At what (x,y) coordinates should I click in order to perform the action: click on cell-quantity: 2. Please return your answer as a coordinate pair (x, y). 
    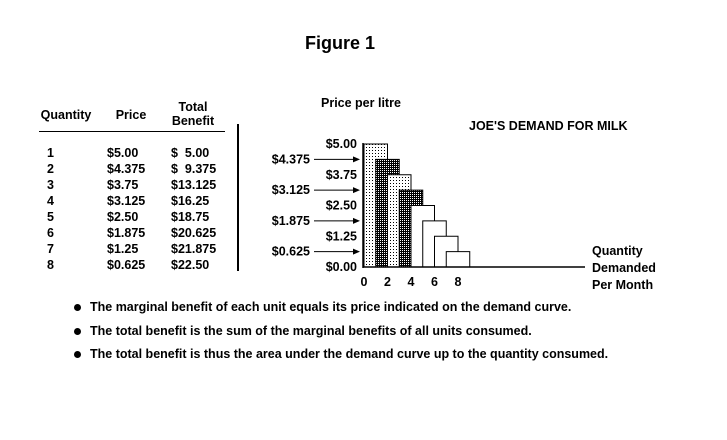
    Looking at the image, I should click on (50, 169).